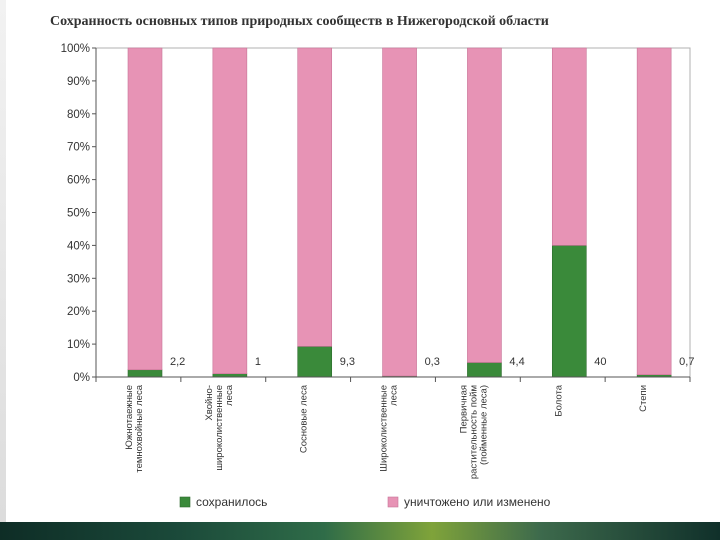  Describe the element at coordinates (432, 362) in the screenshot. I see `value-label: 0,3` at that location.